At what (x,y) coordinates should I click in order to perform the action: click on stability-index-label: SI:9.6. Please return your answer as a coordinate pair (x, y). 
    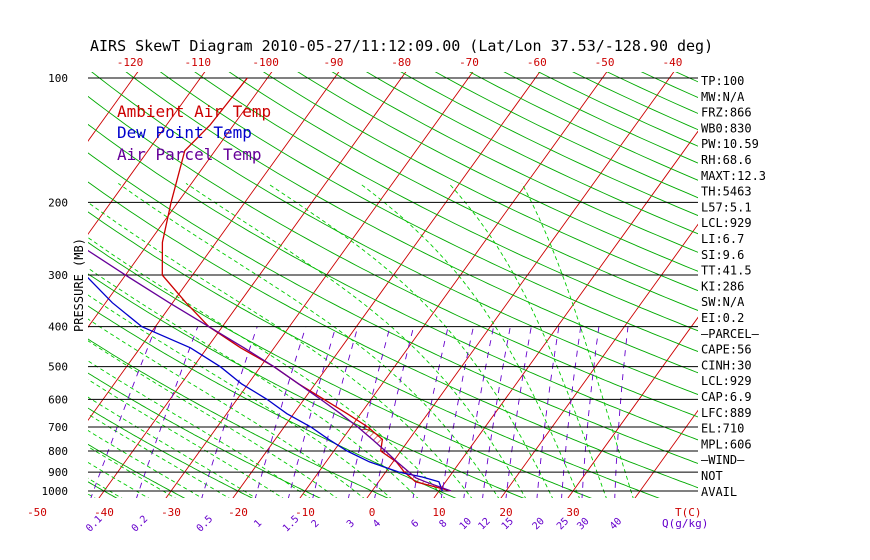
    Looking at the image, I should click on (722, 255).